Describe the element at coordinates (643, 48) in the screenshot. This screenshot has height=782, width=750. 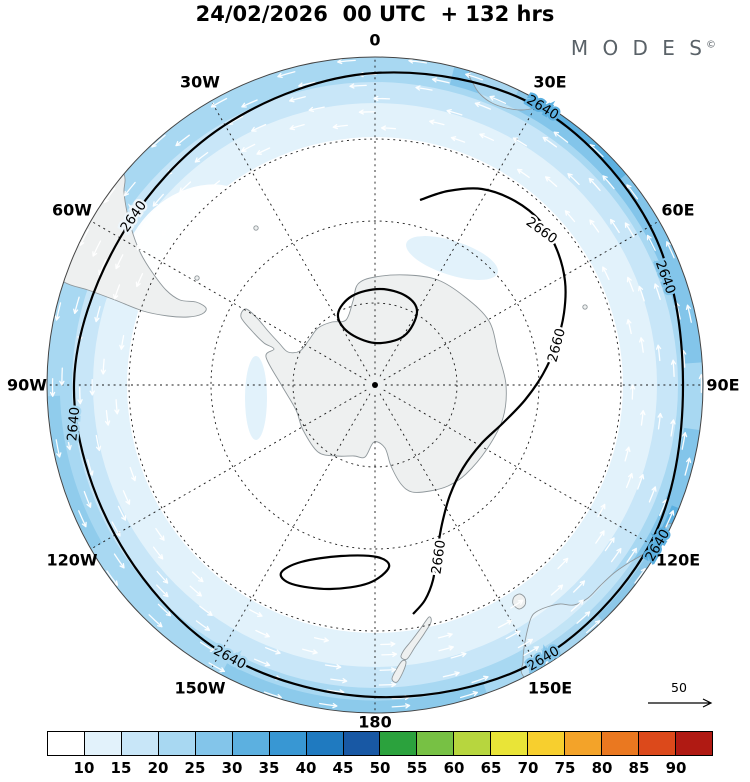
I see `modes-logo: M O D E S©` at that location.